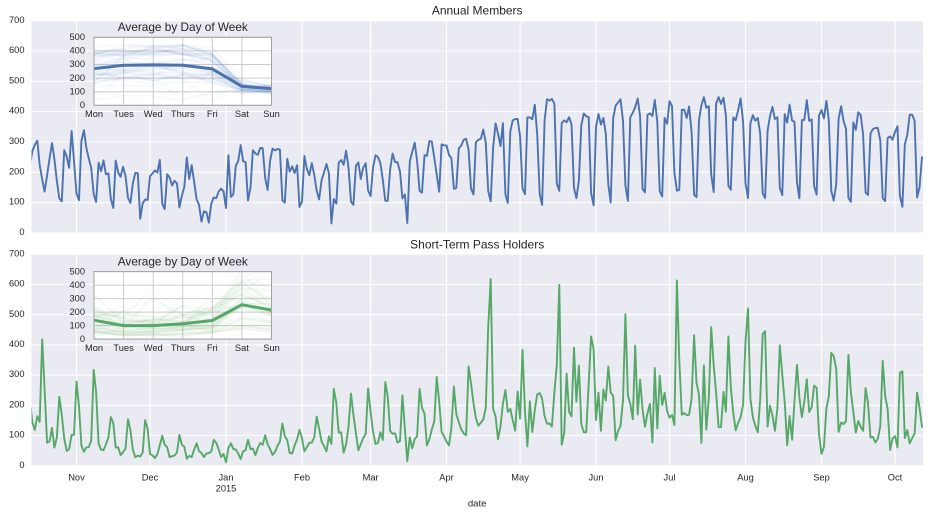  I want to click on svg-text: Mar, so click(371, 478).